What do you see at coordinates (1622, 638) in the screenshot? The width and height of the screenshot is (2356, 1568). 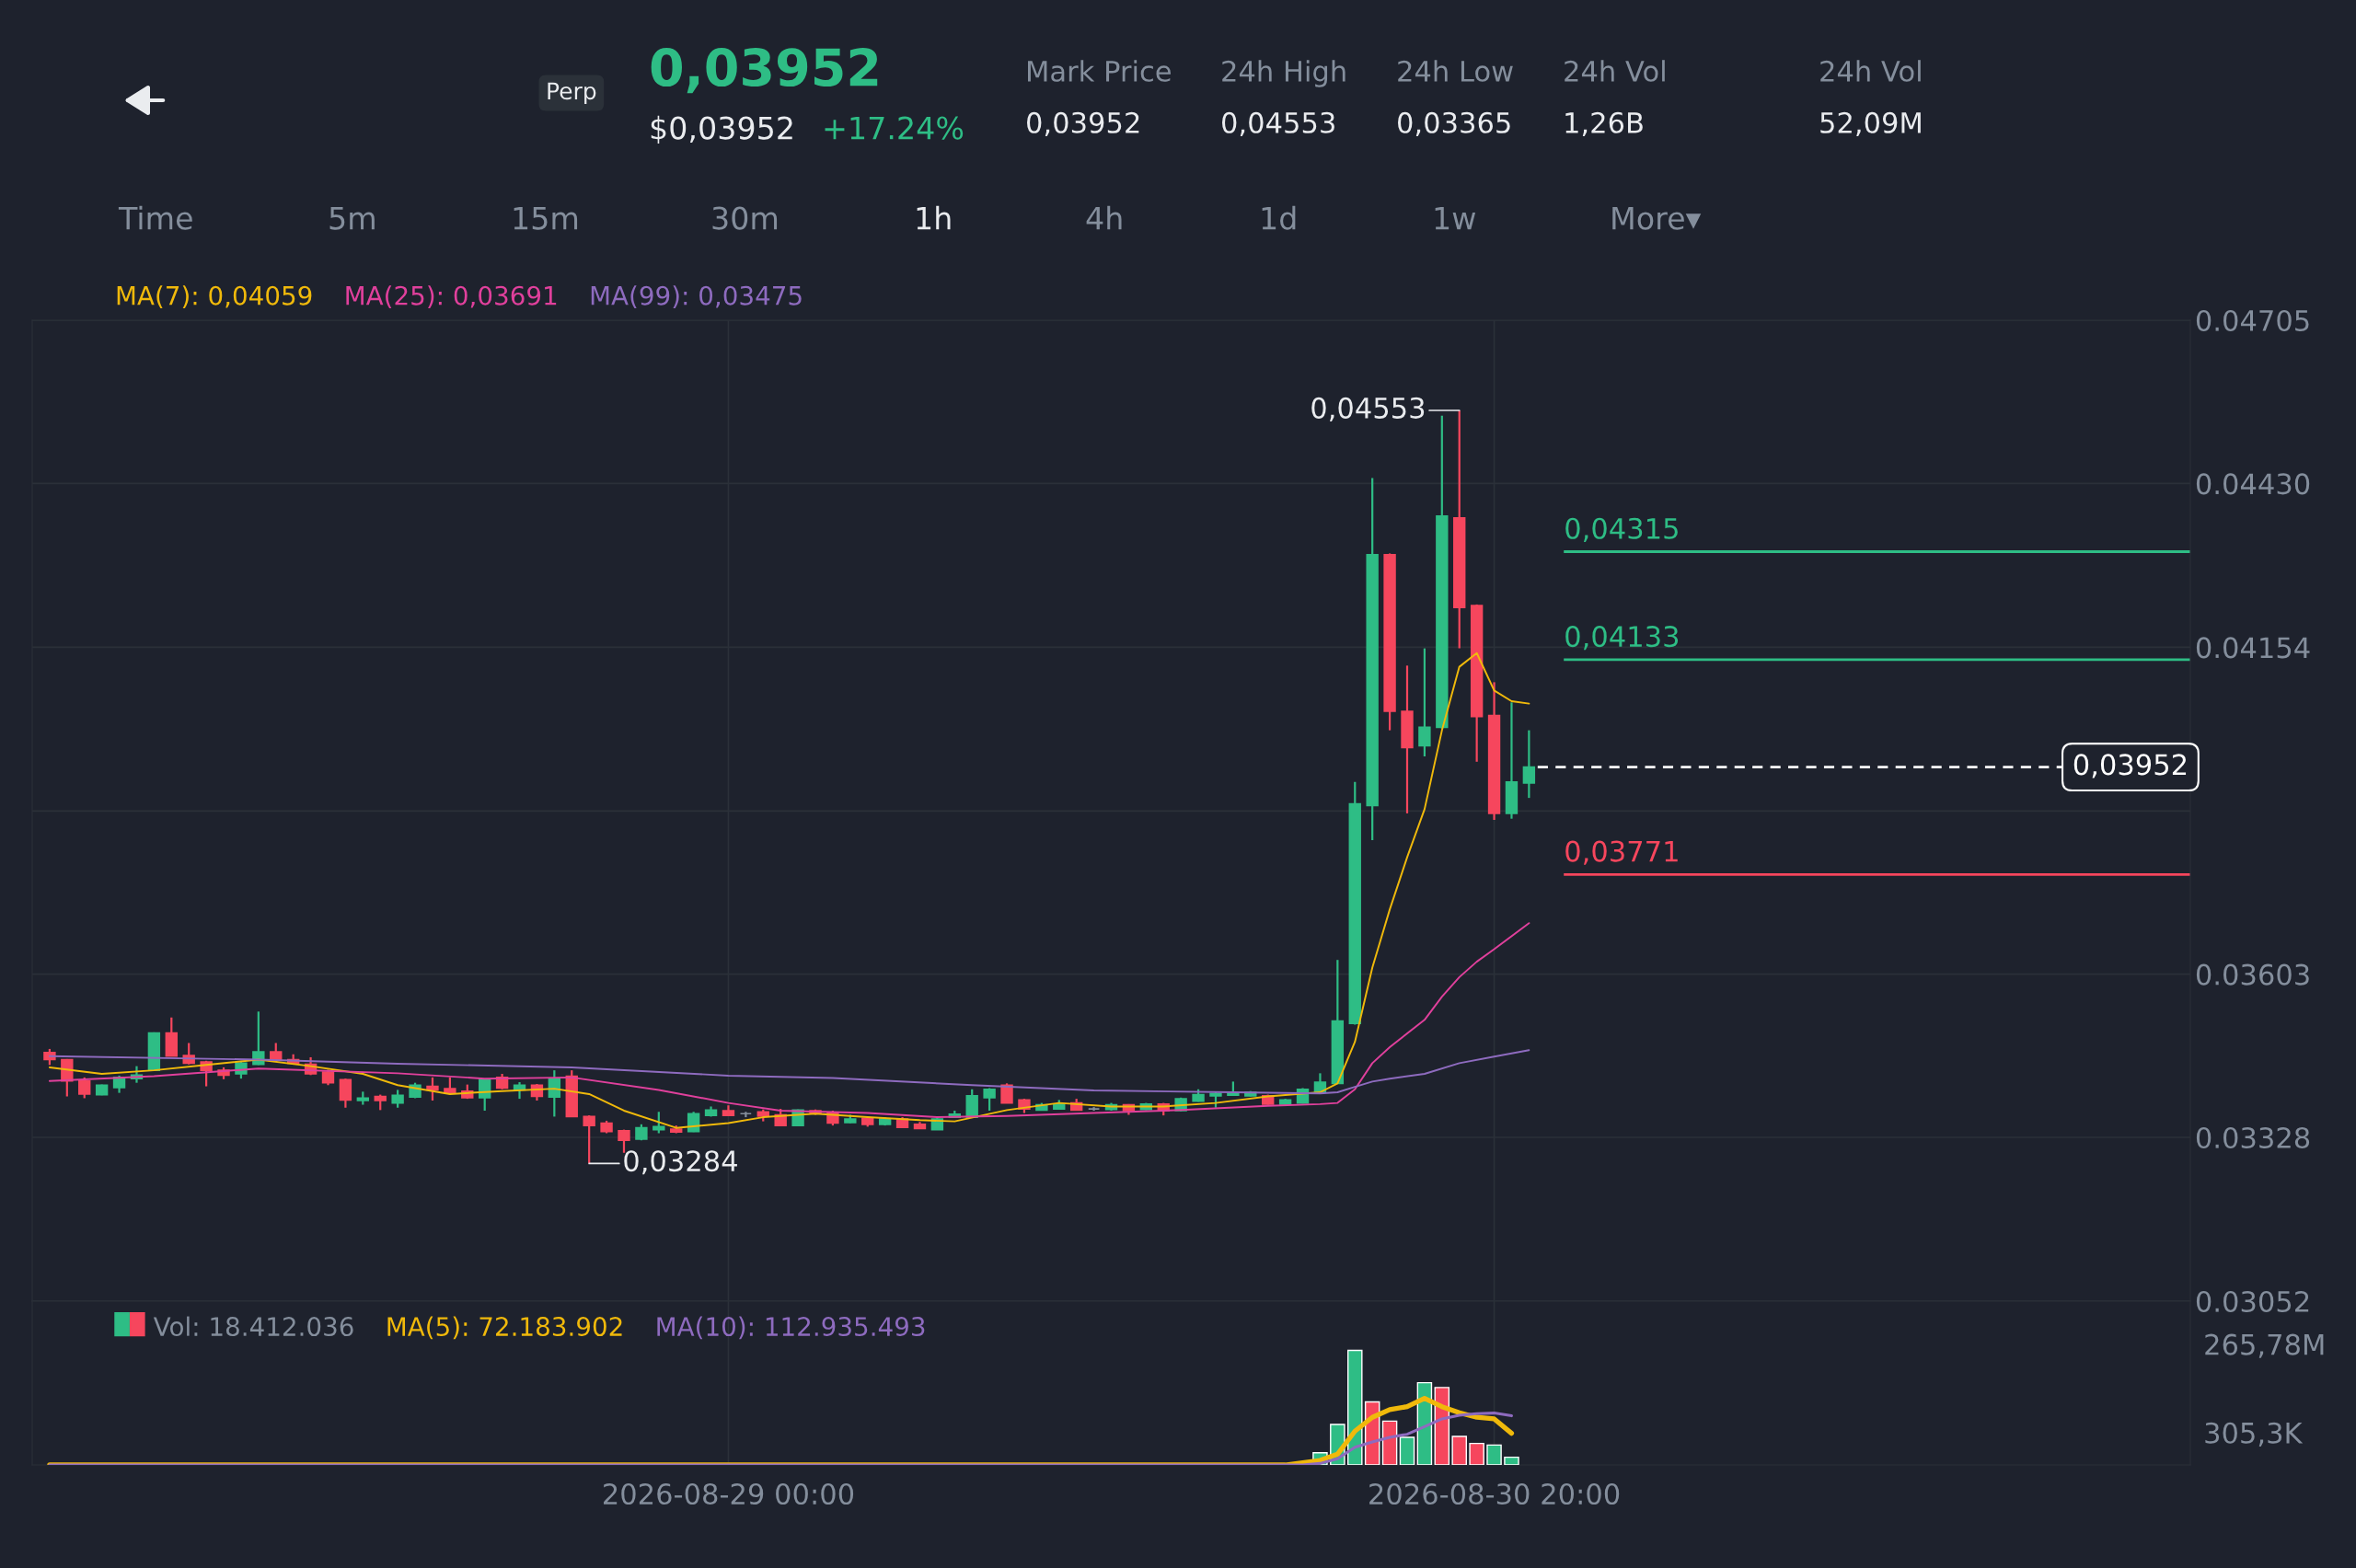 I see `ref-line-label: 0,04133` at bounding box center [1622, 638].